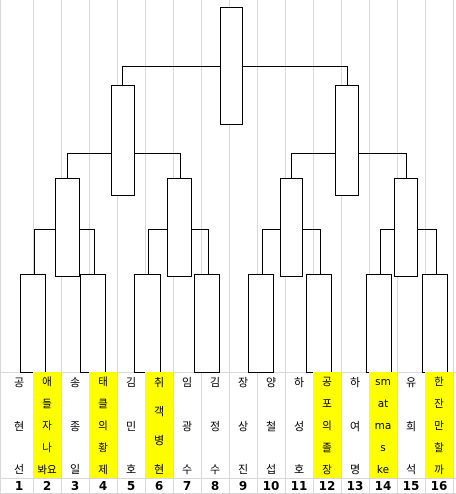 The height and width of the screenshot is (494, 456). What do you see at coordinates (75, 469) in the screenshot?
I see `player-name-char: 일` at bounding box center [75, 469].